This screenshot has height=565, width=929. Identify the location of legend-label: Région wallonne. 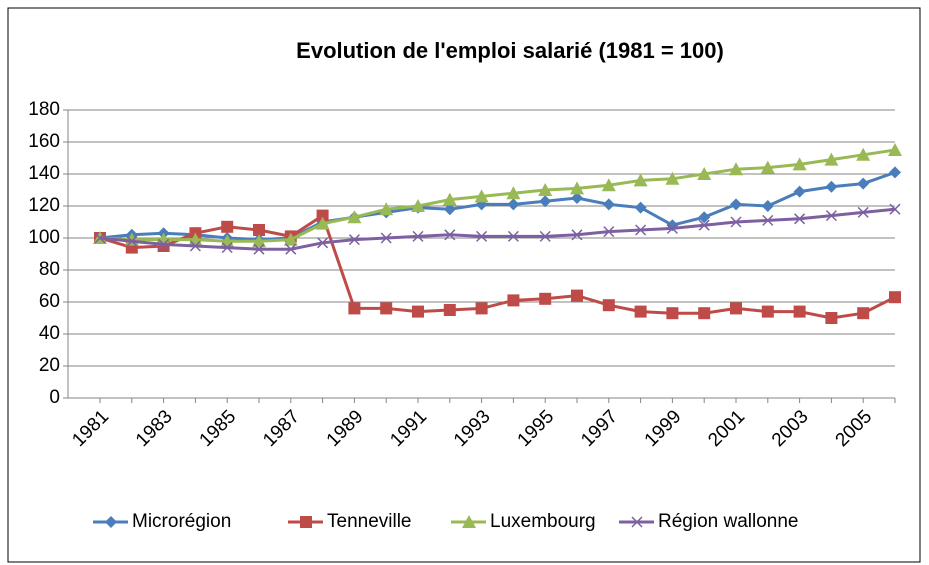
(728, 521).